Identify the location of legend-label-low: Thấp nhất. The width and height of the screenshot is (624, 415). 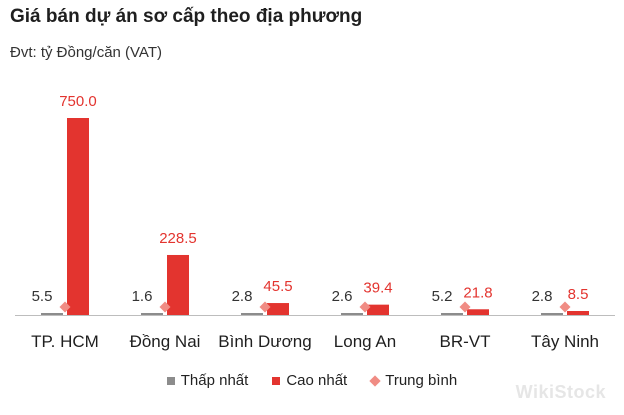
(214, 380).